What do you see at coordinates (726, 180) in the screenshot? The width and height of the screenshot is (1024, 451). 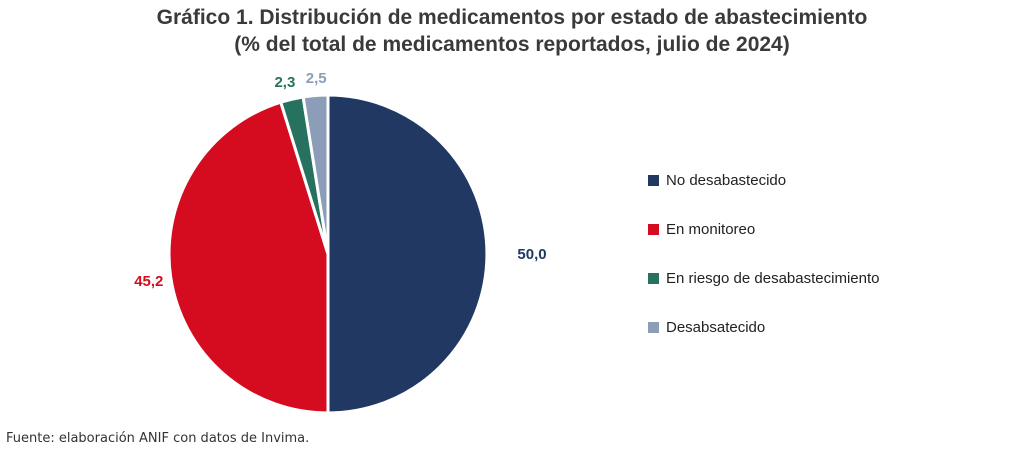 I see `legend-label: No desabastecido` at bounding box center [726, 180].